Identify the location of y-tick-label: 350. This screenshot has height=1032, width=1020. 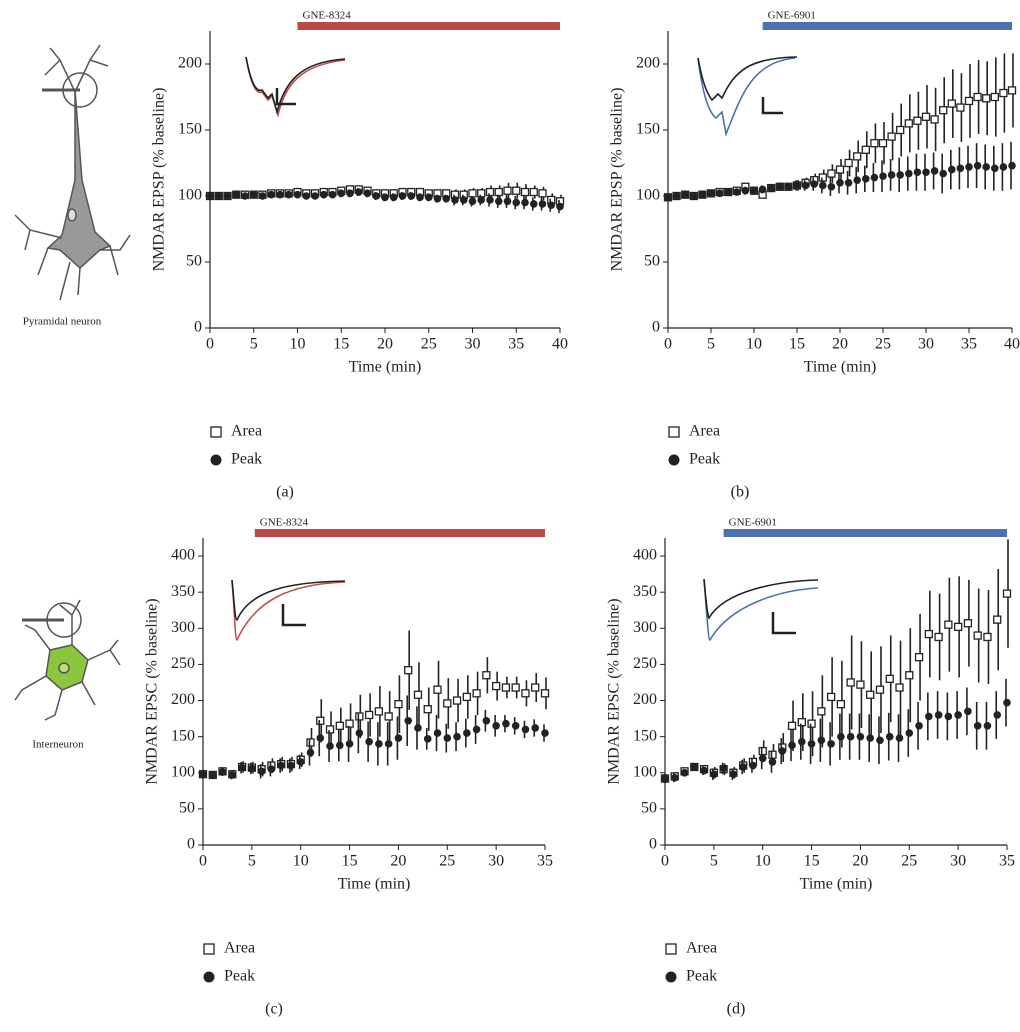
(645, 591).